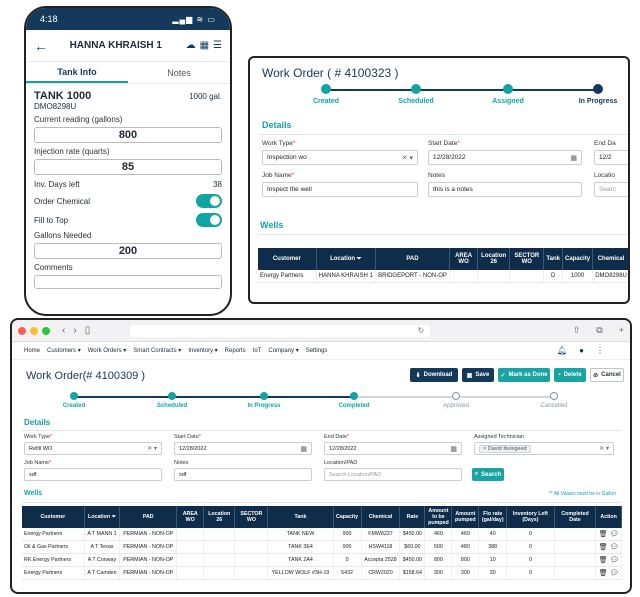 Image resolution: width=640 pixels, height=597 pixels. I want to click on col-rate: Rate, so click(412, 517).